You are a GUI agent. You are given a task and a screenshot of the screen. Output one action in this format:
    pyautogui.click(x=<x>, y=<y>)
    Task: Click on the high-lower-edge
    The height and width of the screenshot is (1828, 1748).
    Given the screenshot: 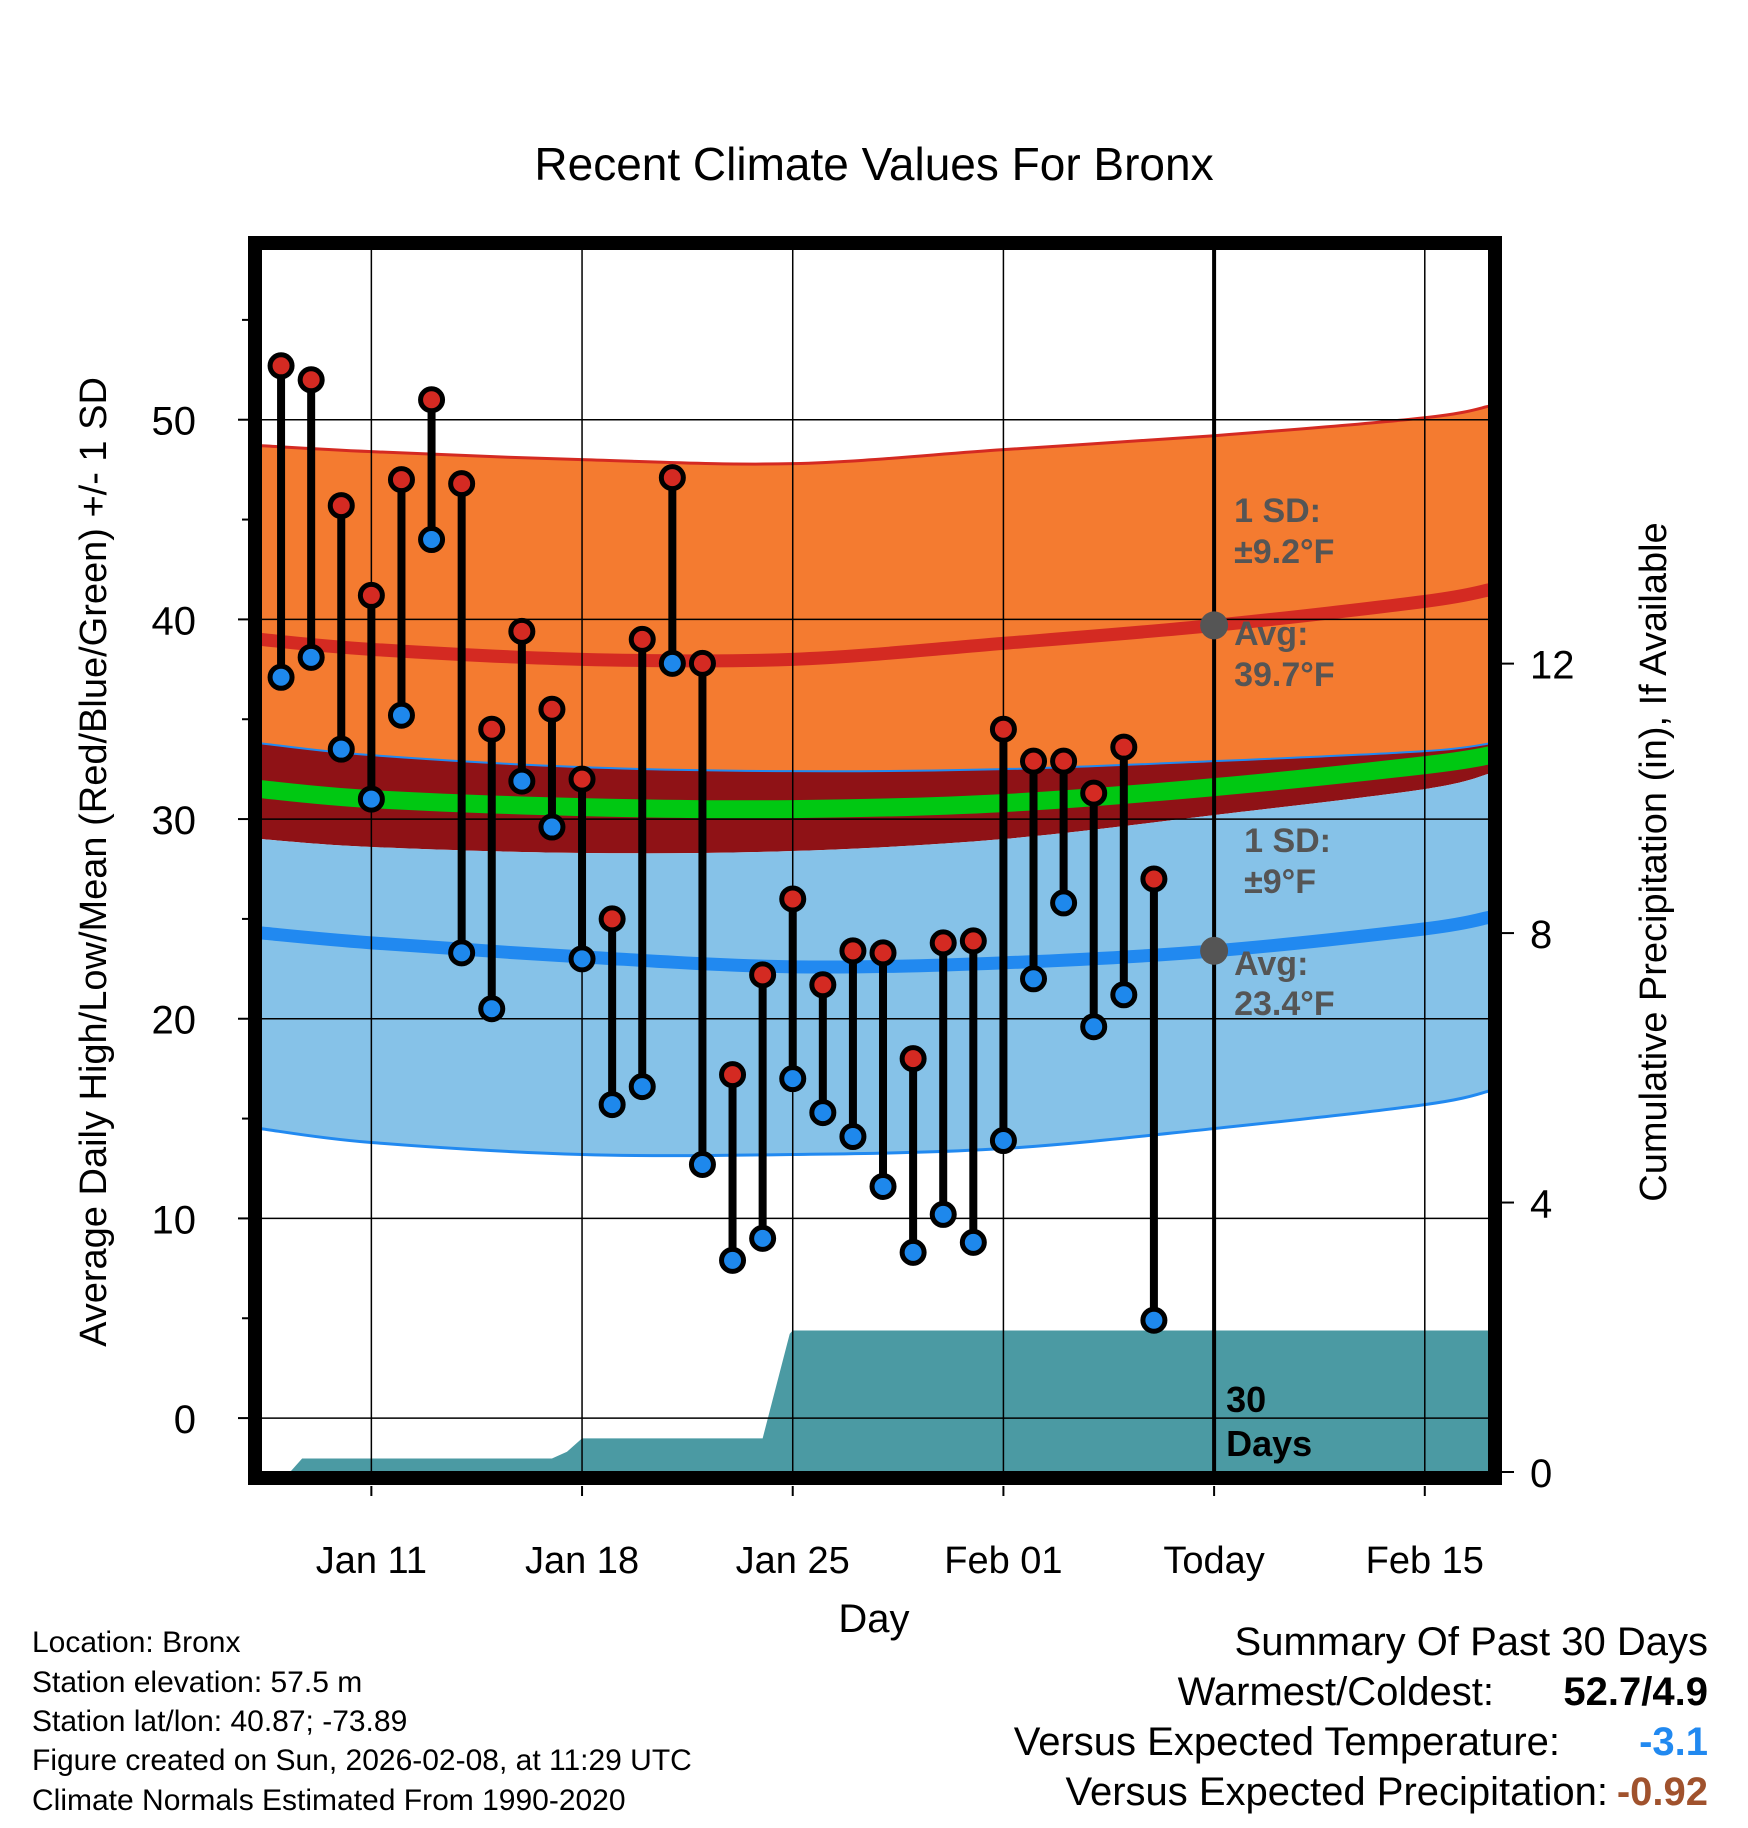 What is the action you would take?
    pyautogui.click(x=875, y=757)
    